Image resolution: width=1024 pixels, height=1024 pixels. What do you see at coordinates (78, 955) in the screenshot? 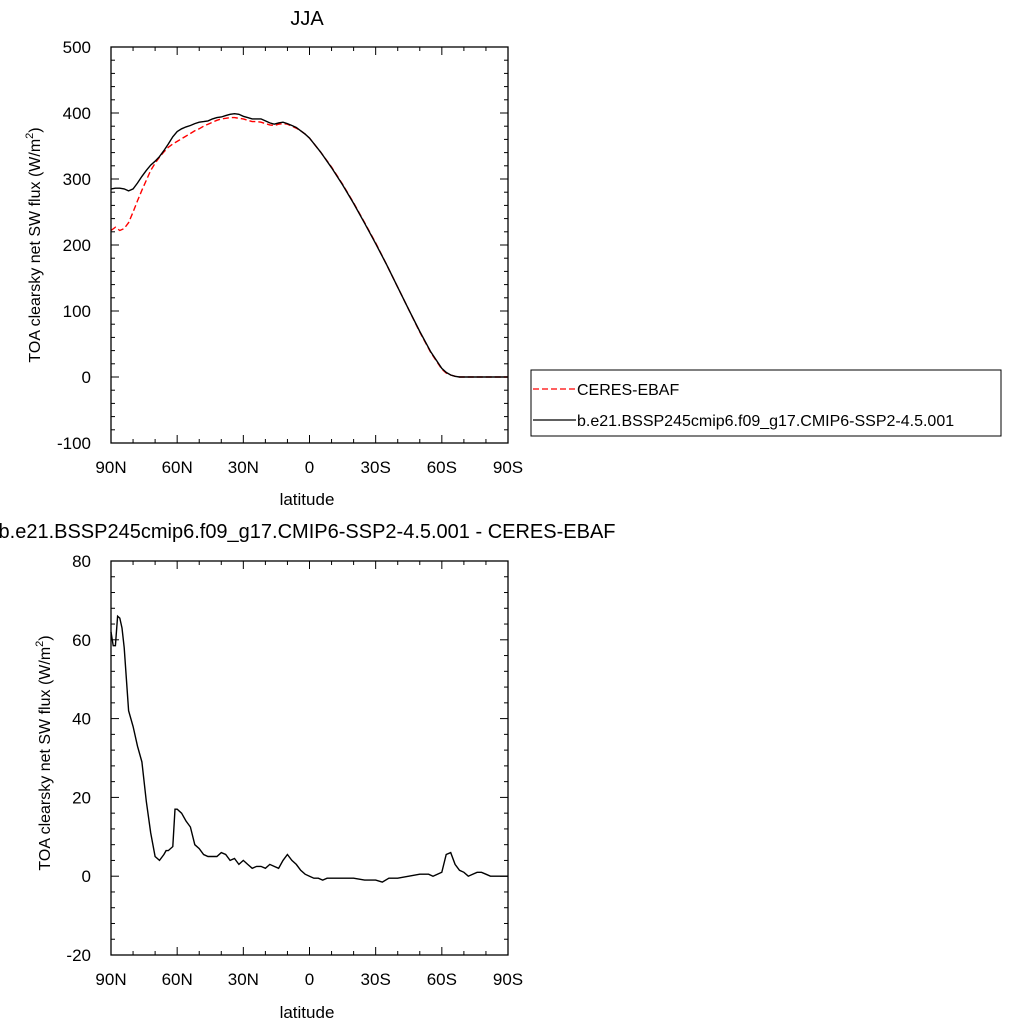
I see `chart2-y-tick-label: -20` at bounding box center [78, 955].